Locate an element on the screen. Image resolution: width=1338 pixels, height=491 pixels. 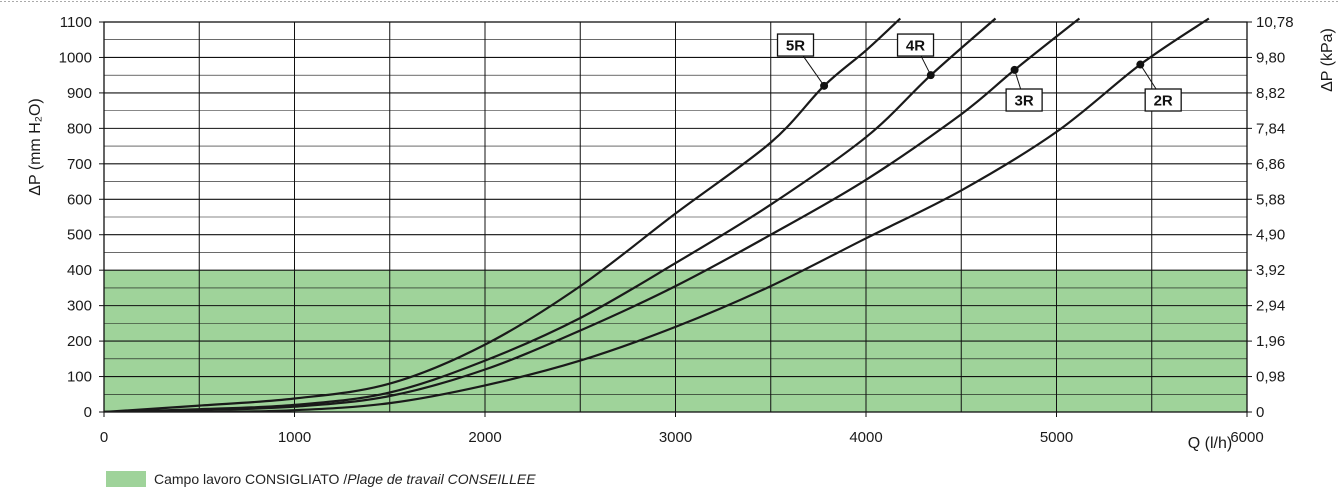
legend-swatch is located at coordinates (126, 479).